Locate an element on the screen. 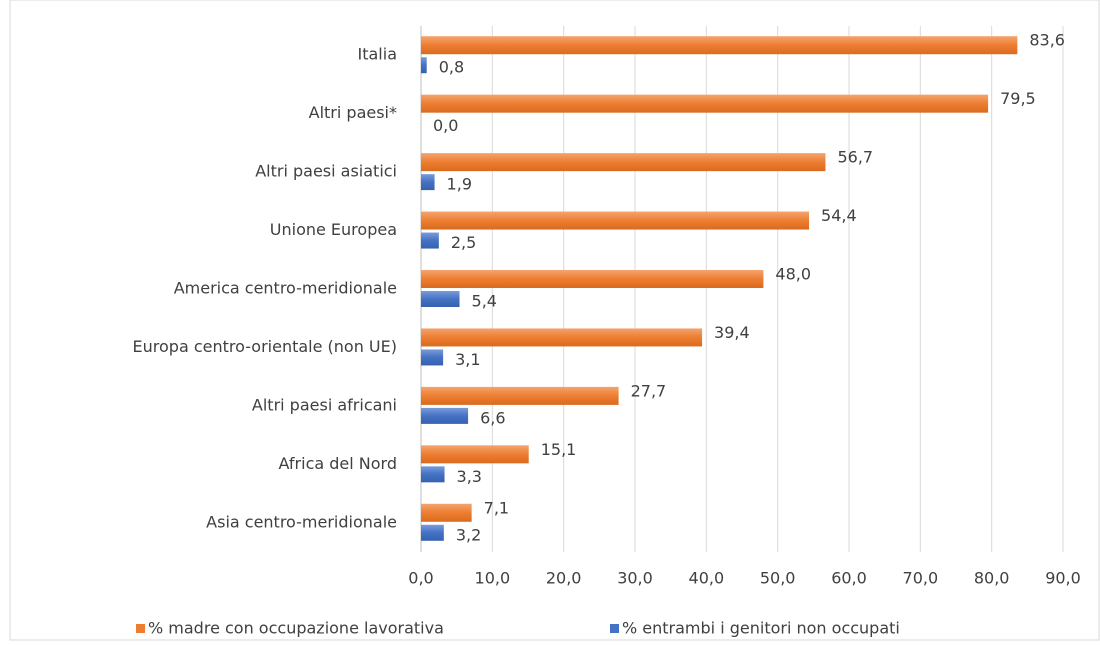 The width and height of the screenshot is (1100, 645). x-tick-label: 50,0 is located at coordinates (778, 578).